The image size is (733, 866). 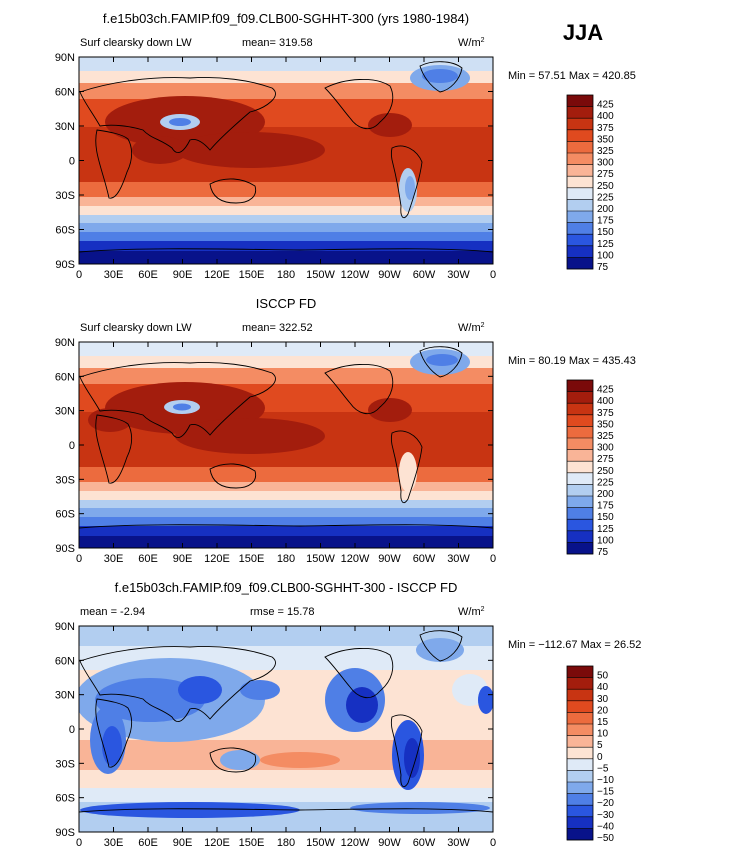 What do you see at coordinates (603, 552) in the screenshot?
I see `colorbar-label: 75` at bounding box center [603, 552].